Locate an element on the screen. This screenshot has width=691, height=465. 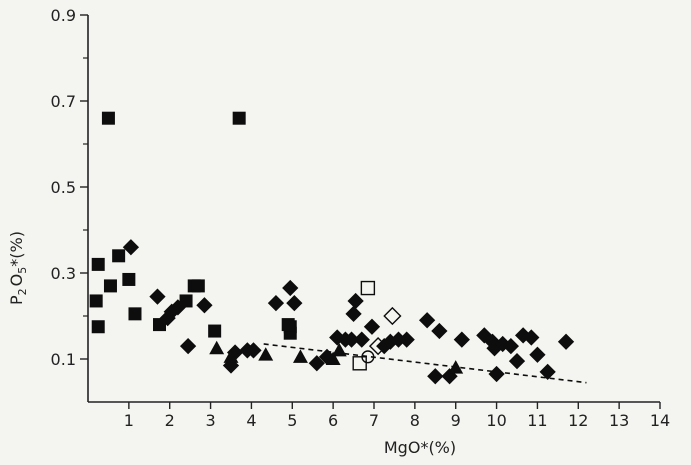
y-tick-label: 0.7 is located at coordinates (63, 101).